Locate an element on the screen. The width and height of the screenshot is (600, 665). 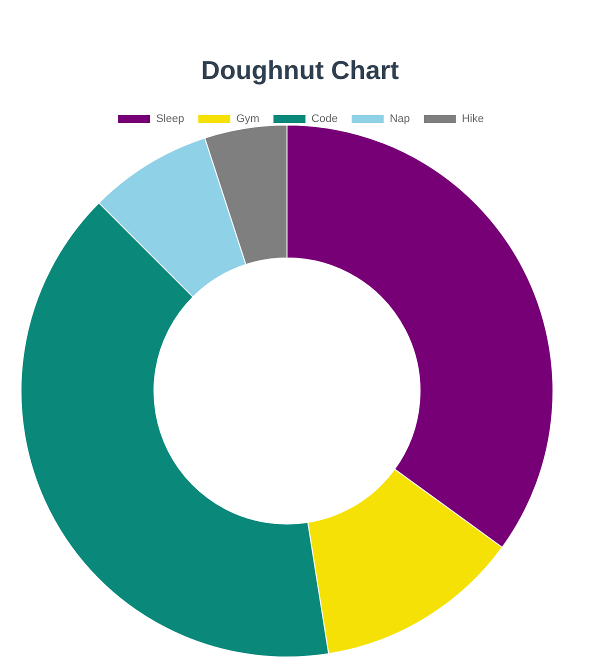
legend-label: Code is located at coordinates (324, 119).